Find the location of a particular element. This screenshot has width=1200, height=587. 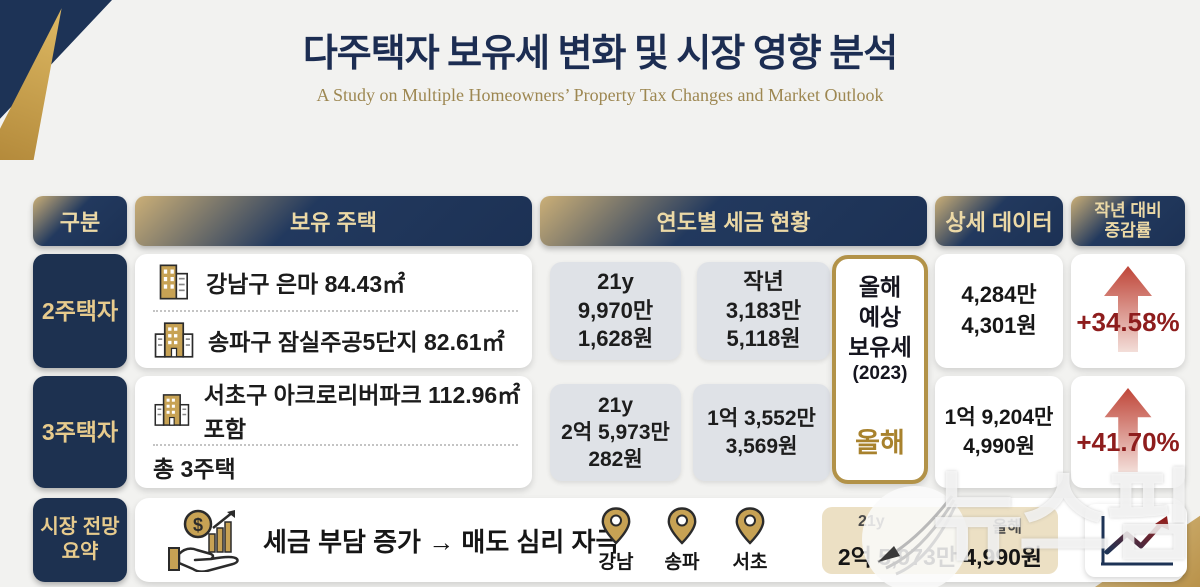

yoy-percent: +41.70% is located at coordinates (1128, 442).